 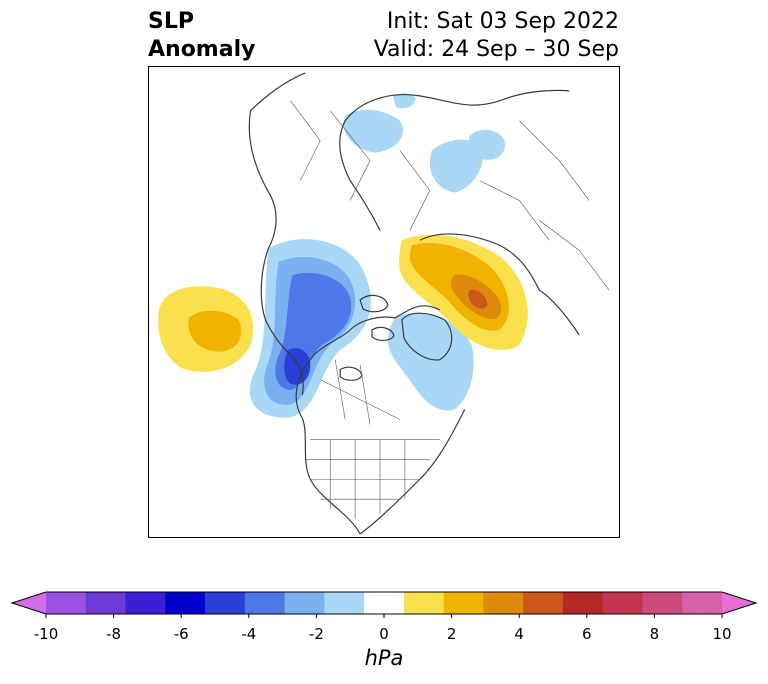 I want to click on colorbar-tick-label: 4, so click(x=519, y=634).